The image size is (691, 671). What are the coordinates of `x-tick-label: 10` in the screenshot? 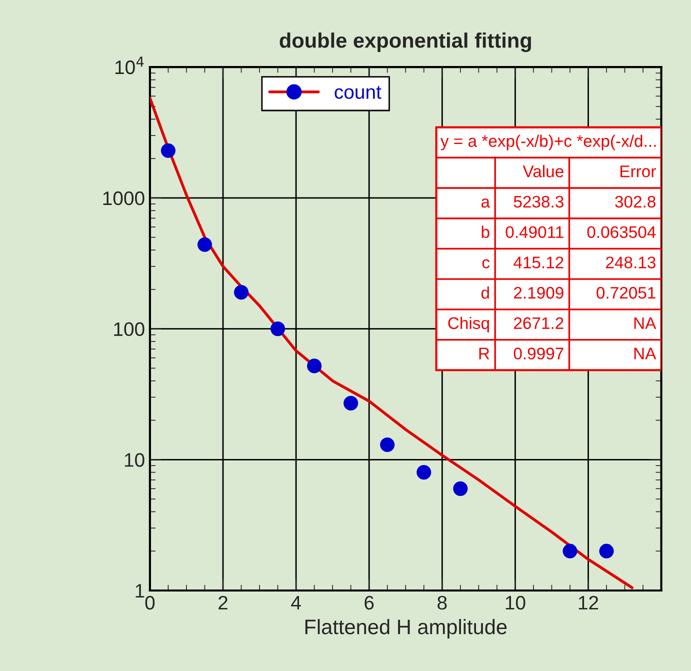 It's located at (516, 603).